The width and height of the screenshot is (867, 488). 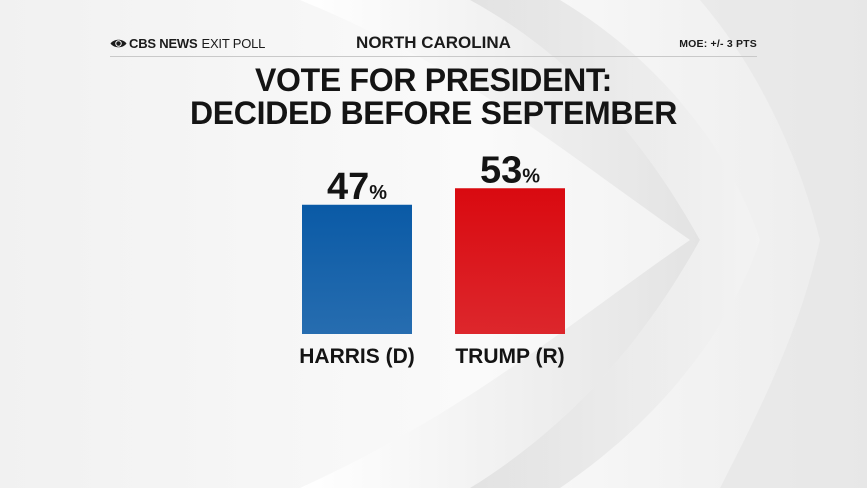 What do you see at coordinates (718, 44) in the screenshot?
I see `margin-of-error: MOE: +/- 3 PTS` at bounding box center [718, 44].